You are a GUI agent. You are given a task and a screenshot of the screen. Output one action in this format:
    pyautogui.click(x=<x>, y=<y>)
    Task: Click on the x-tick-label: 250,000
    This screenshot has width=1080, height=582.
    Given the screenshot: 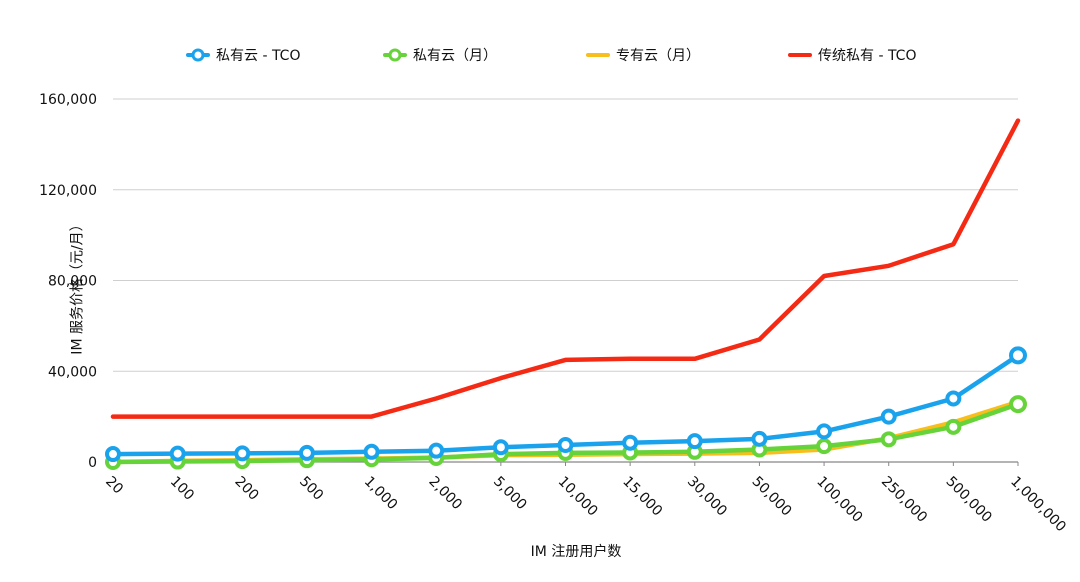 What is the action you would take?
    pyautogui.click(x=904, y=500)
    